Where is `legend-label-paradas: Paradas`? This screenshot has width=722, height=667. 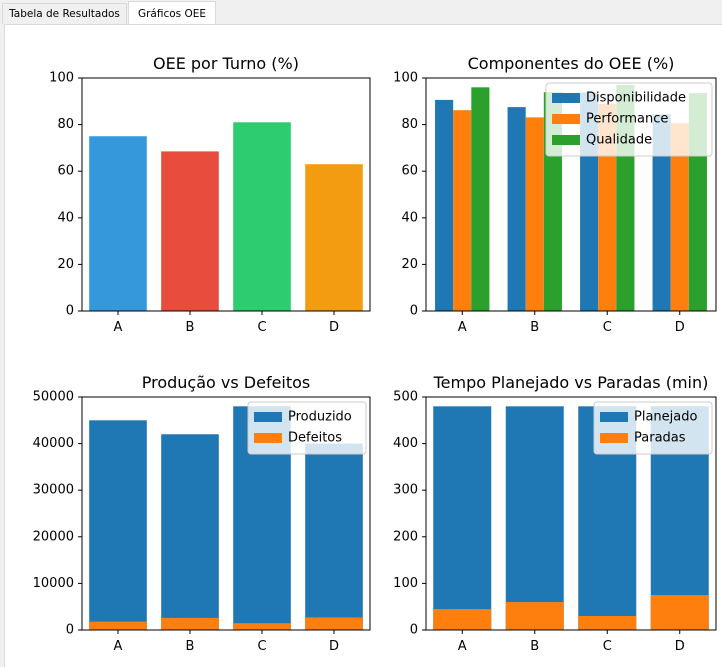
legend-label-paradas: Paradas is located at coordinates (660, 438).